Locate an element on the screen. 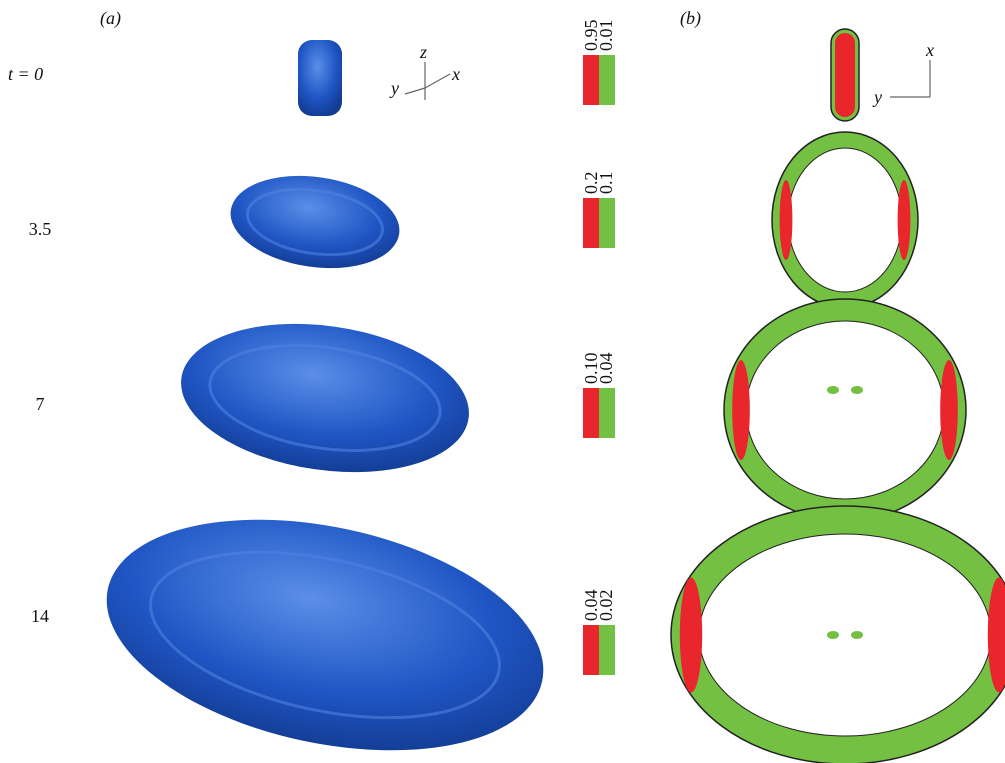 This screenshot has height=763, width=1005. axes-b is located at coordinates (910, 79).